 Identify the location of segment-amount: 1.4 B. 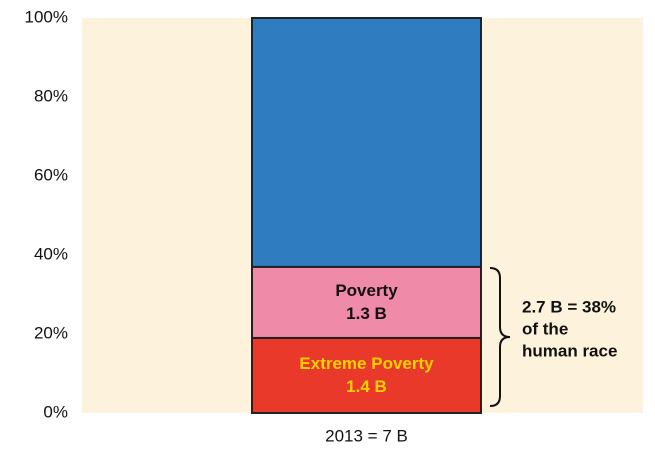
(366, 386).